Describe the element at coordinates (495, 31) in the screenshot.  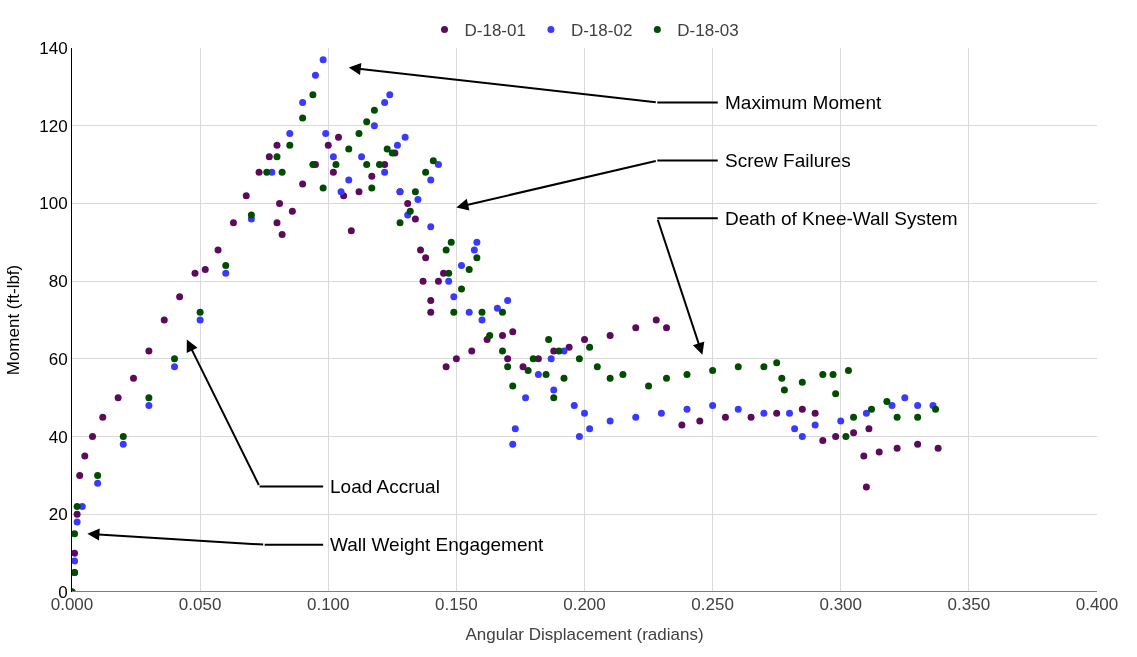
I see `legend-label: D-18-01` at that location.